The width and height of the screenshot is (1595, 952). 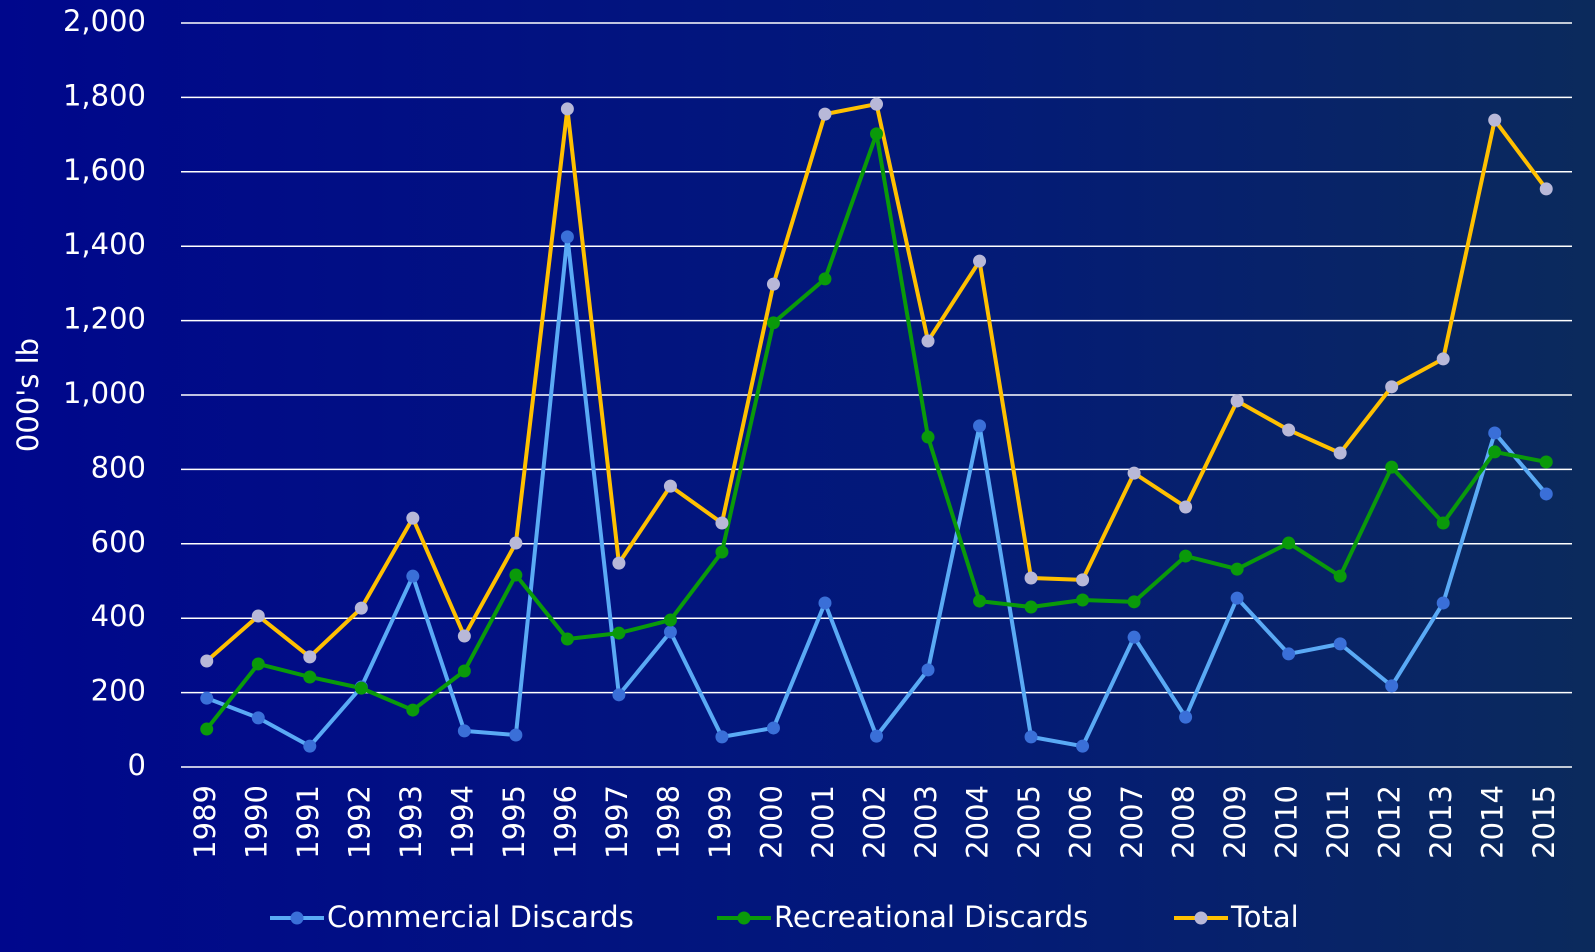 What do you see at coordinates (104, 95) in the screenshot?
I see `y-tick-label: 1,800` at bounding box center [104, 95].